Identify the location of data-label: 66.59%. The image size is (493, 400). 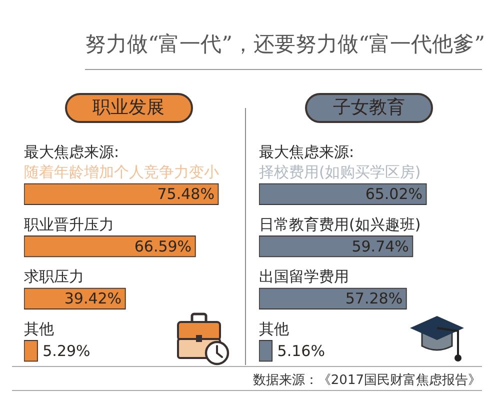
(163, 246).